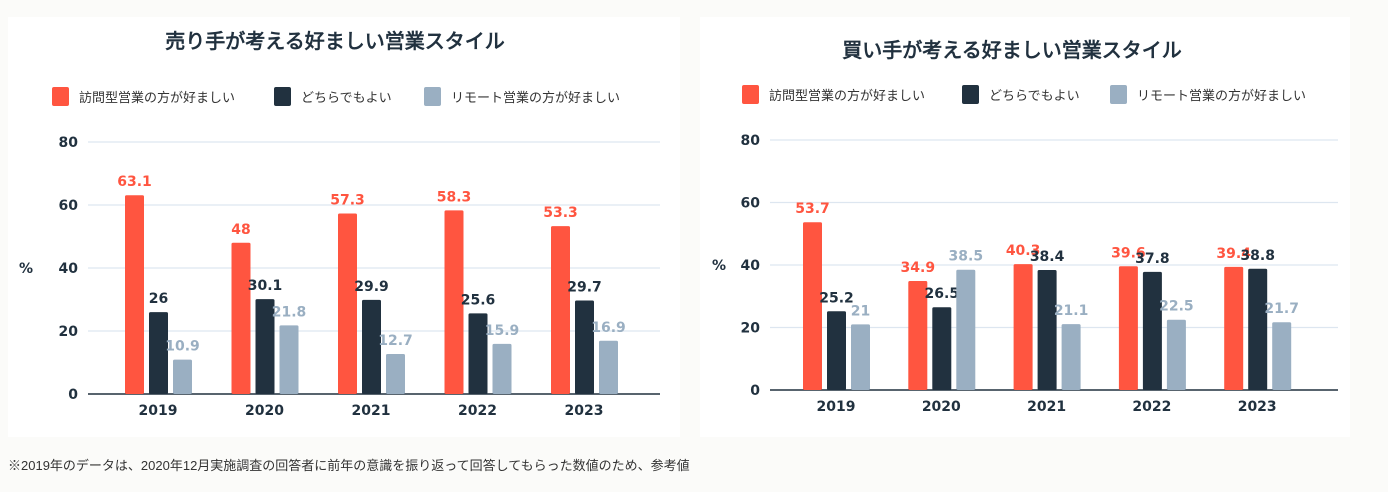 Image resolution: width=1388 pixels, height=492 pixels. What do you see at coordinates (478, 300) in the screenshot?
I see `data-label: 25.6` at bounding box center [478, 300].